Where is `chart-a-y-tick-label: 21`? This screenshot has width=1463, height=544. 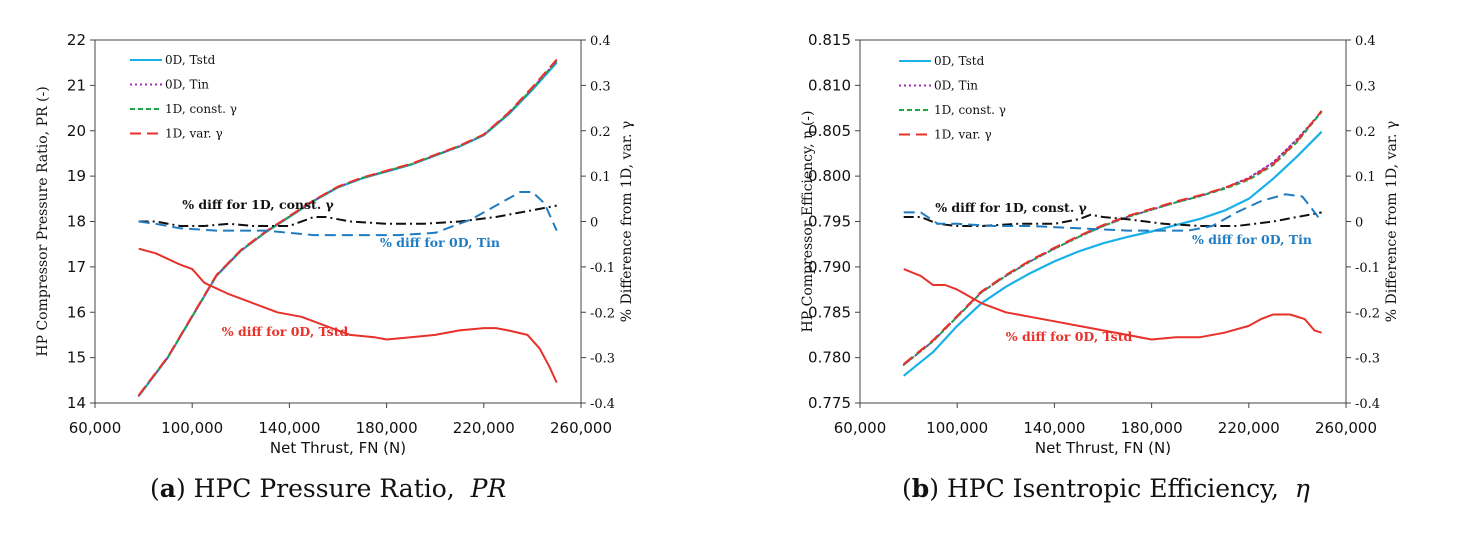 chart-a-y-tick-label: 21 is located at coordinates (76, 85).